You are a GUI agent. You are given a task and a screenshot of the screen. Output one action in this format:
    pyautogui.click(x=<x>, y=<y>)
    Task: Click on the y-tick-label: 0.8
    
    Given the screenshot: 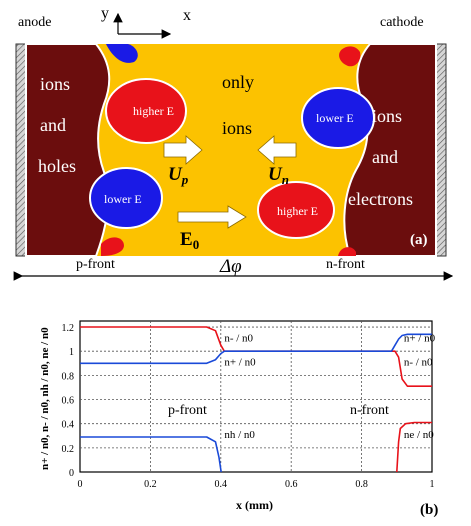 What is the action you would take?
    pyautogui.click(x=68, y=376)
    